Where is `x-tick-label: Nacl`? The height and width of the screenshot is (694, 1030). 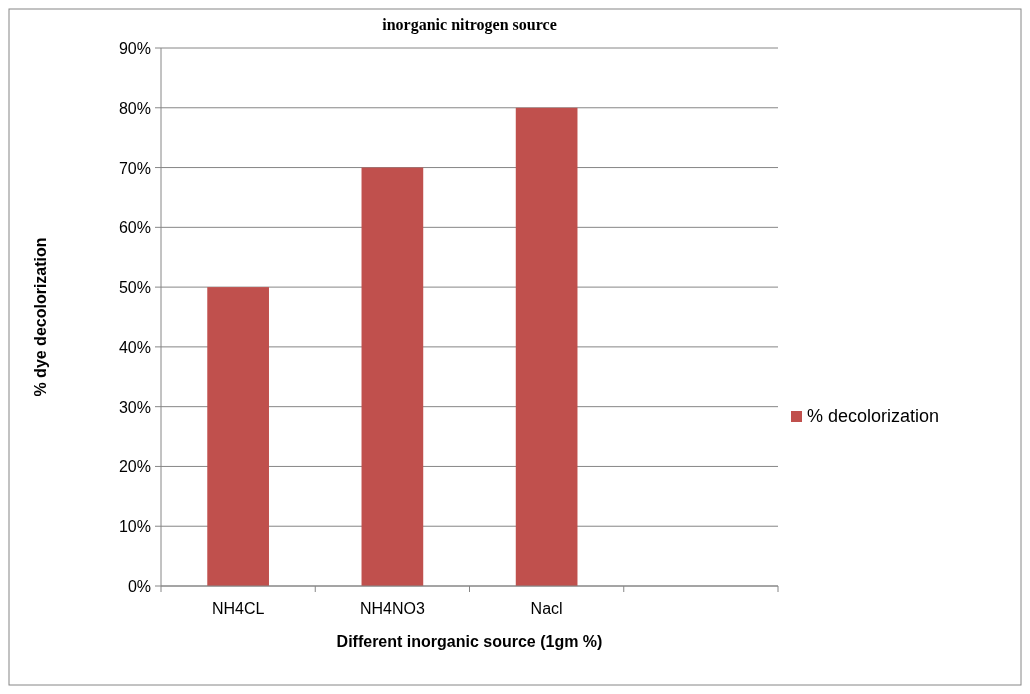
x-tick-label: Nacl is located at coordinates (546, 608).